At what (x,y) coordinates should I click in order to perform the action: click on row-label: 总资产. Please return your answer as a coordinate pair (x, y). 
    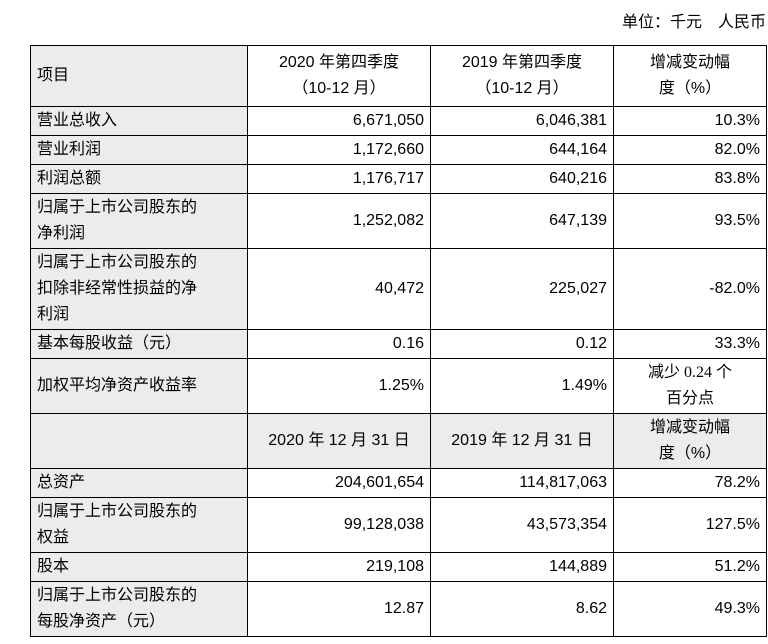
    Looking at the image, I should click on (139, 483).